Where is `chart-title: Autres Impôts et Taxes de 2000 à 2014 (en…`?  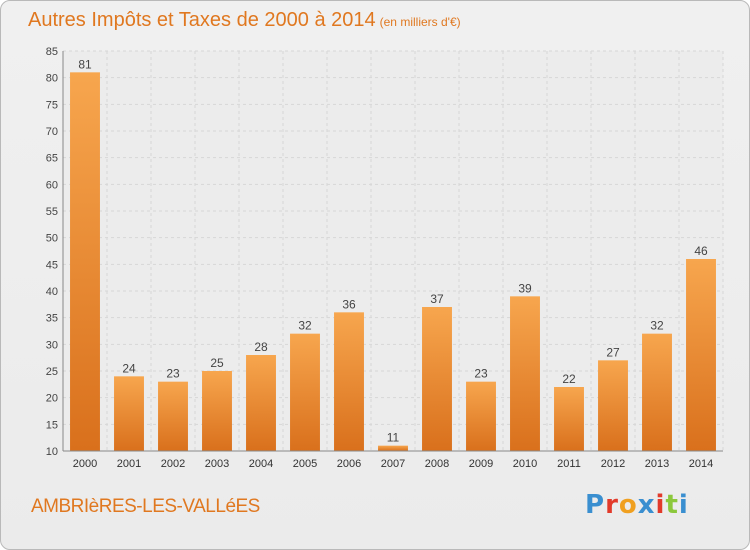
chart-title: Autres Impôts et Taxes de 2000 à 2014 (en… is located at coordinates (244, 20).